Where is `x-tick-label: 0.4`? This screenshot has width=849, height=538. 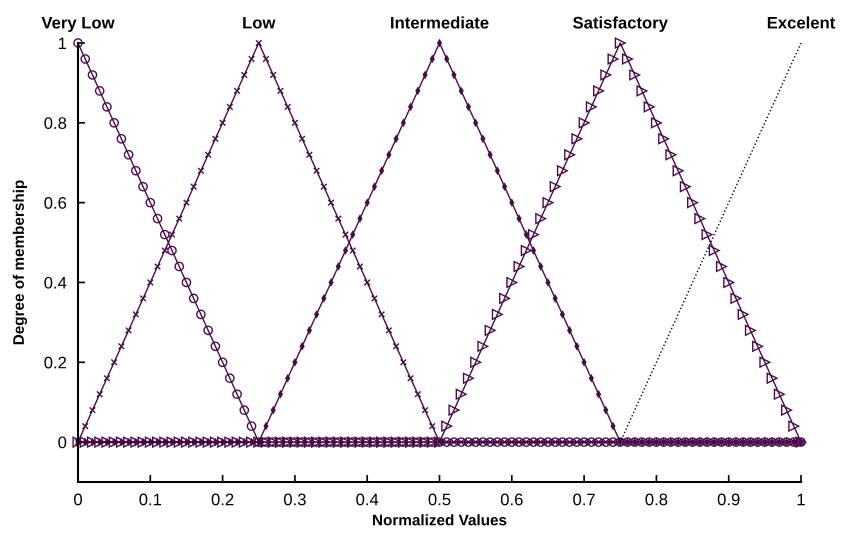
x-tick-label: 0.4 is located at coordinates (367, 500).